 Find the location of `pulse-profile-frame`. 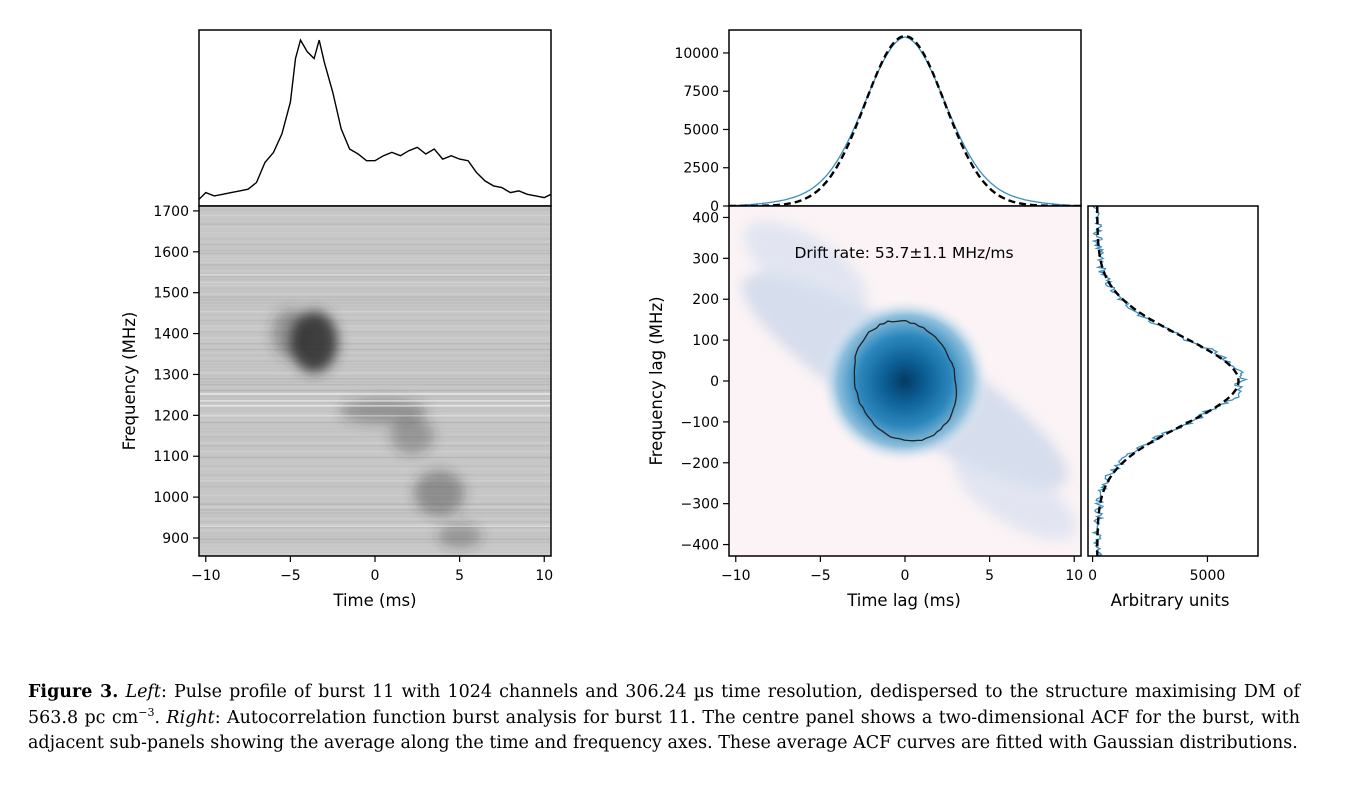

pulse-profile-frame is located at coordinates (375, 118).